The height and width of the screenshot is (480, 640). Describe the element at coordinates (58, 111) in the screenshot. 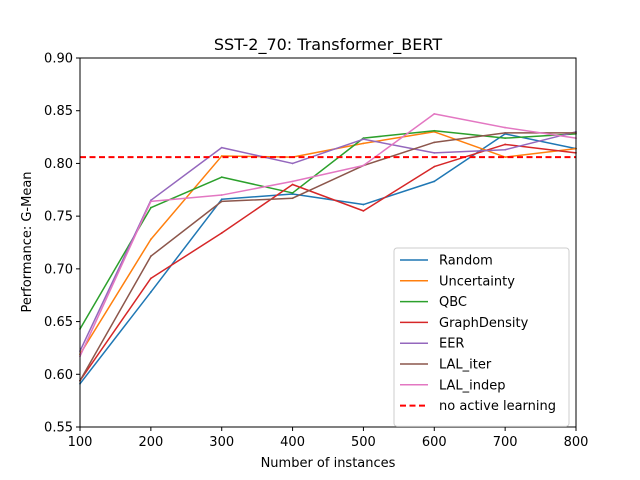

I see `y-tick-label: 0.85` at that location.